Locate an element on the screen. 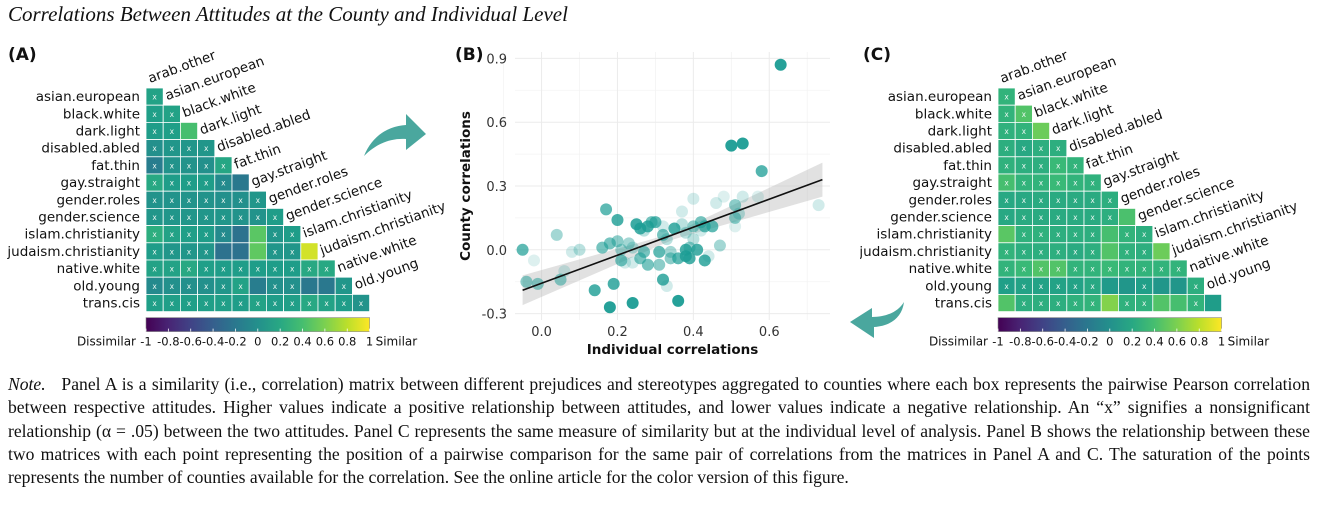 This screenshot has height=527, width=1317. row-label: black.white is located at coordinates (101, 114).